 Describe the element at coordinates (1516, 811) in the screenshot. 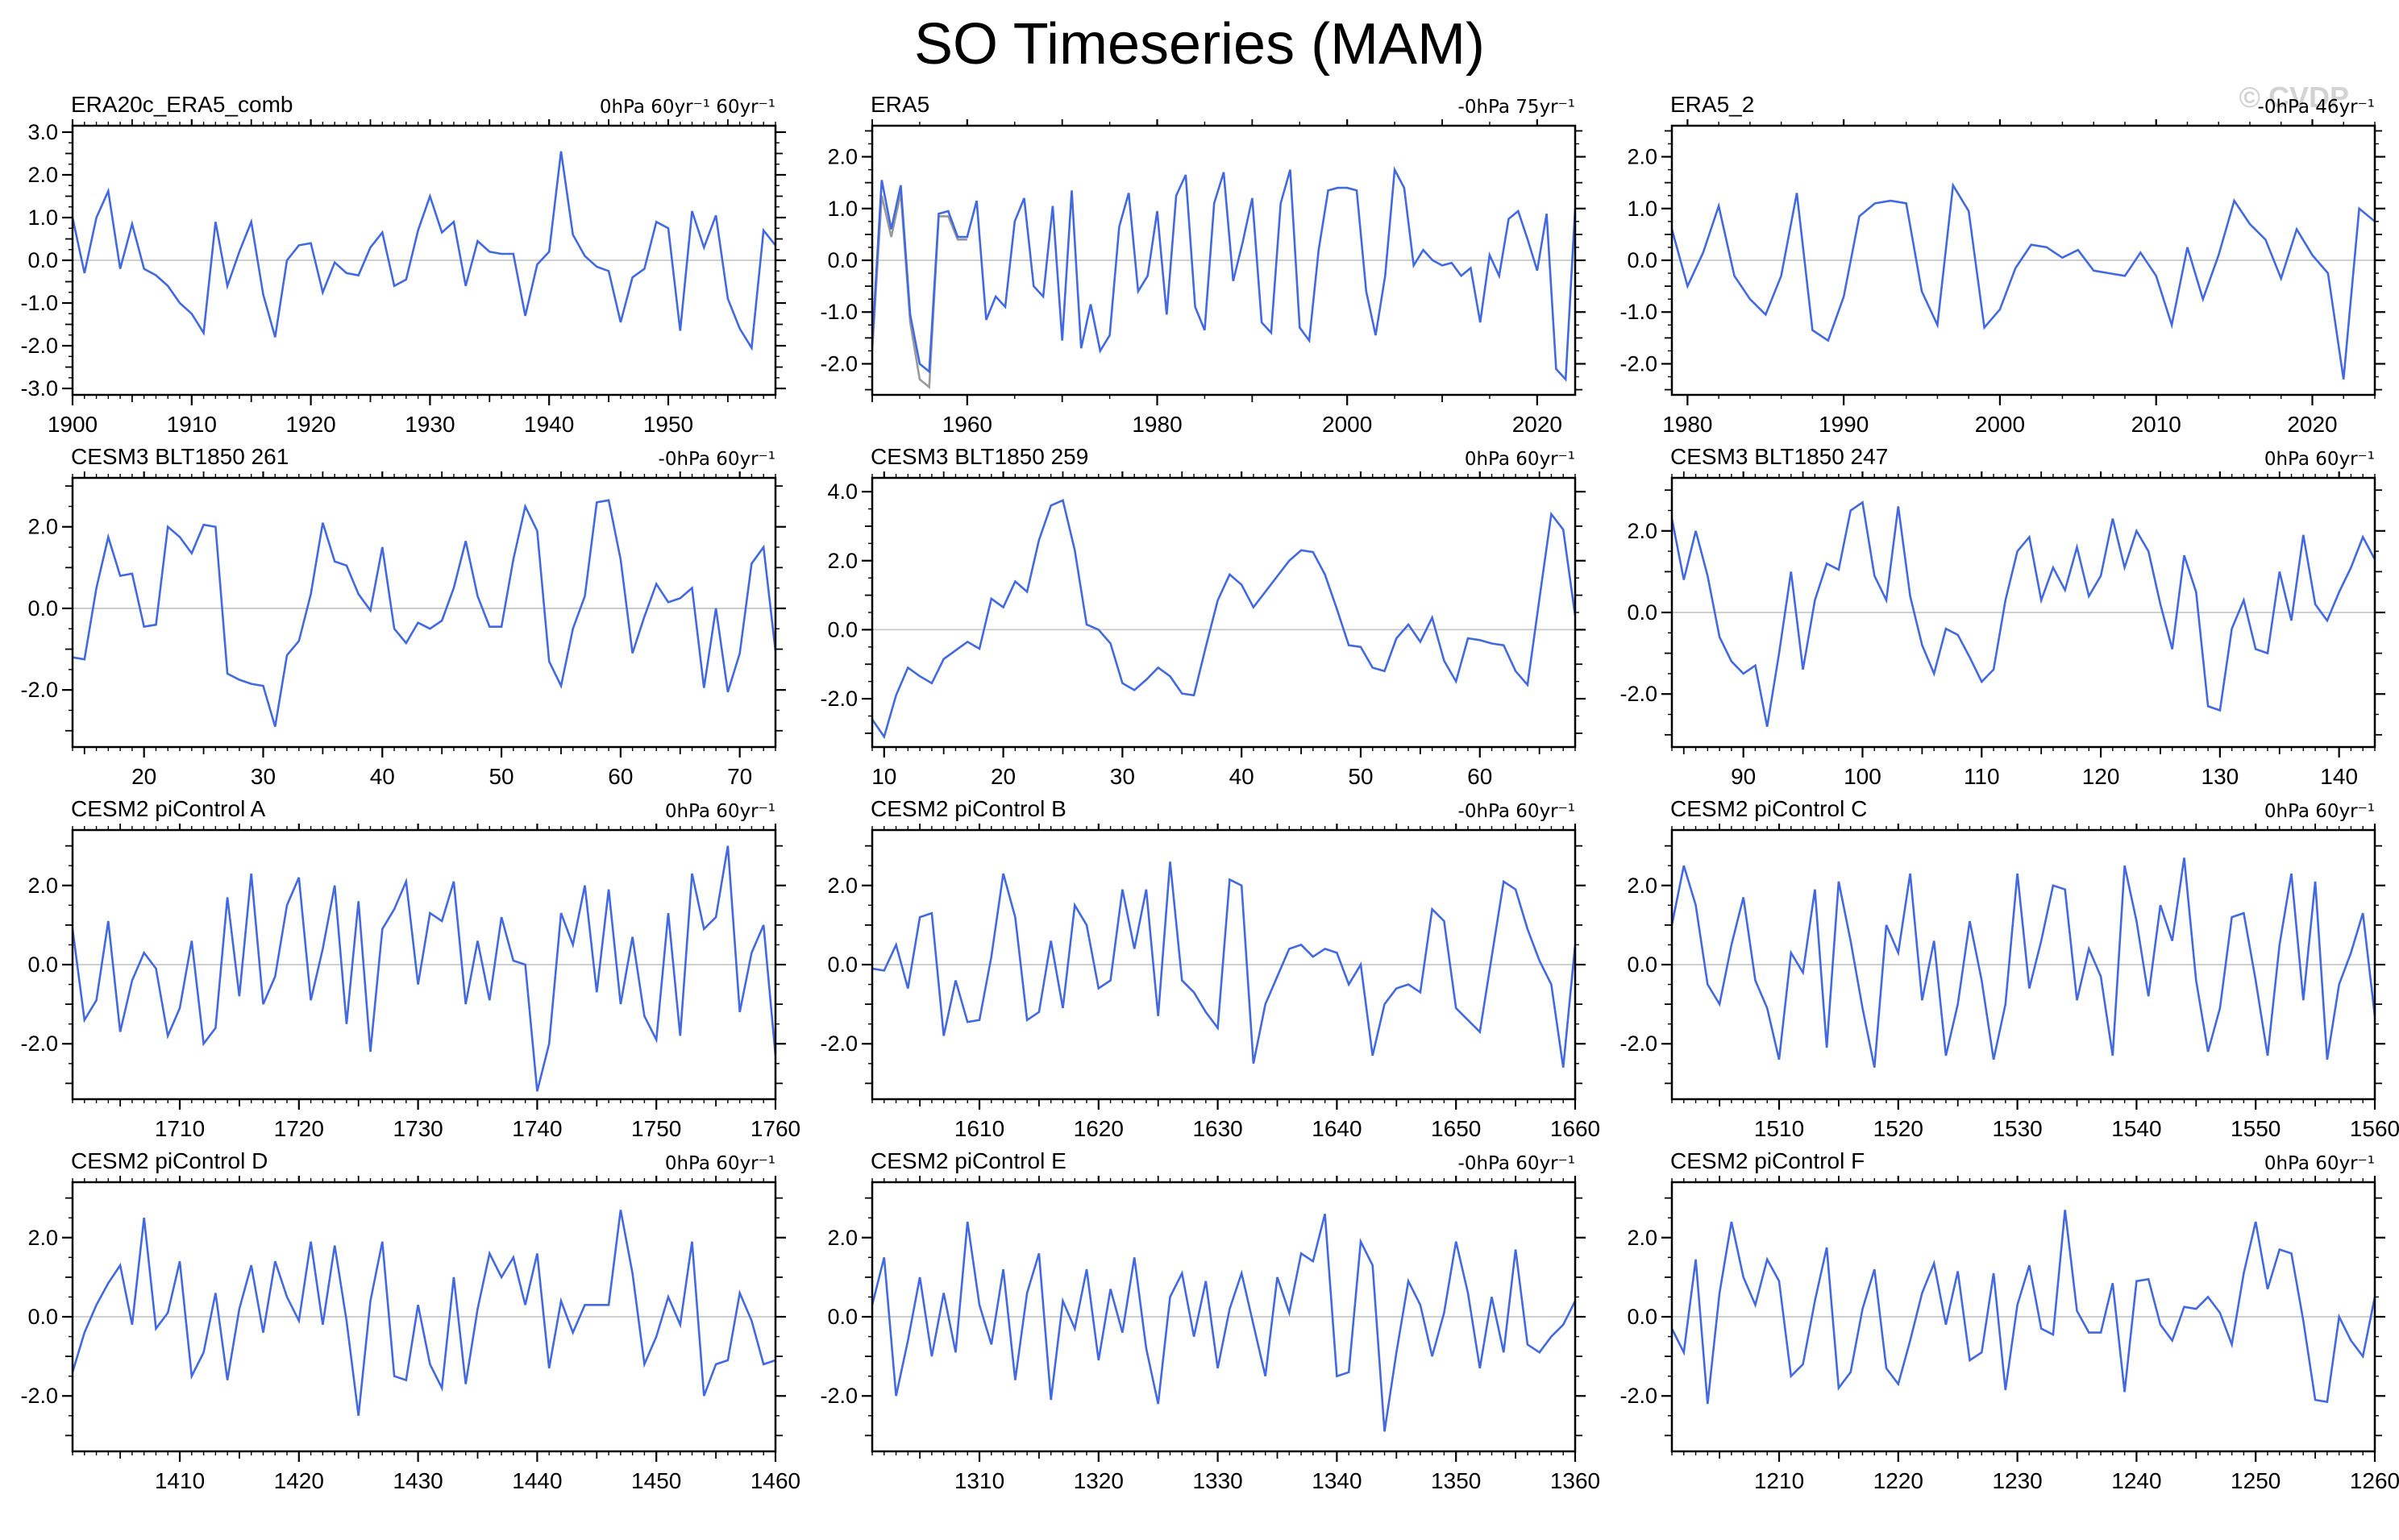

I see `panel-units-label: -0hPa 60yr⁻¹` at that location.